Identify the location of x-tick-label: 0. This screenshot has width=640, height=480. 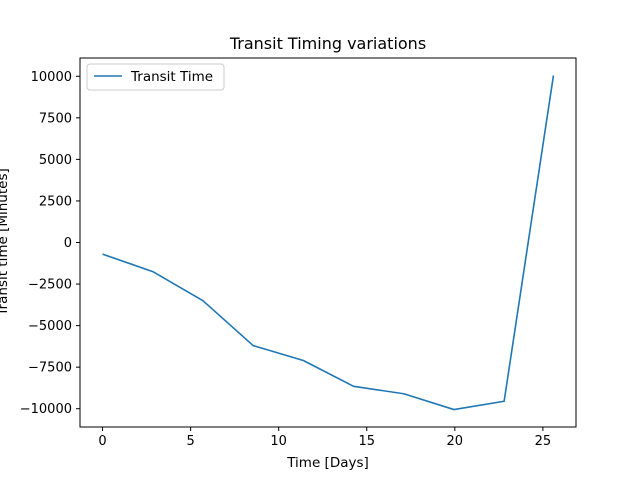
(102, 441).